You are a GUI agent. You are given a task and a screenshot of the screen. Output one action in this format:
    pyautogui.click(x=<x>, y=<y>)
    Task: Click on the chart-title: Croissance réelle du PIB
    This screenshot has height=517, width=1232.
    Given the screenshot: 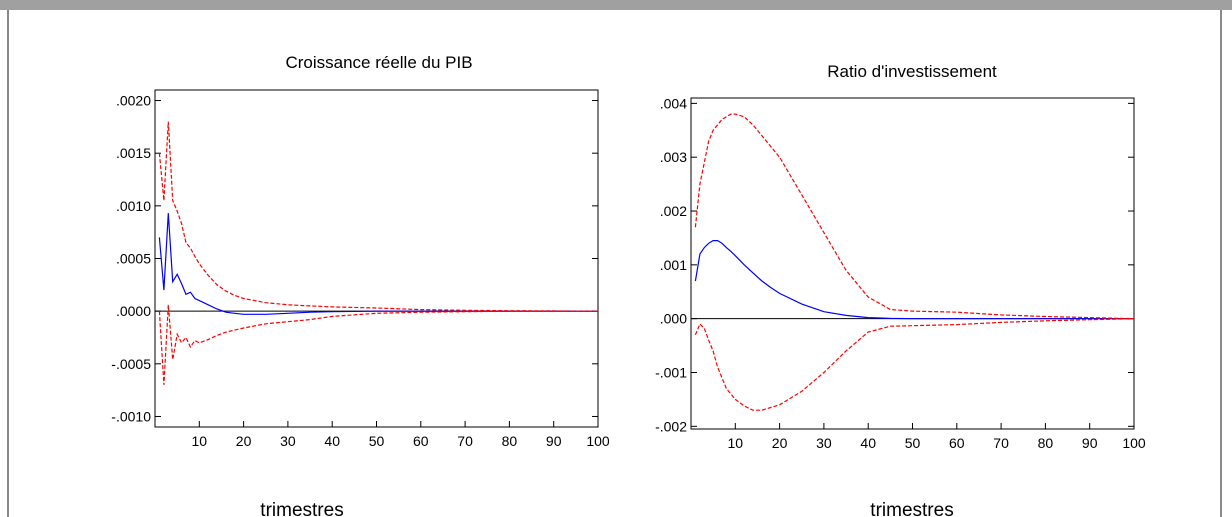 What is the action you would take?
    pyautogui.click(x=378, y=62)
    